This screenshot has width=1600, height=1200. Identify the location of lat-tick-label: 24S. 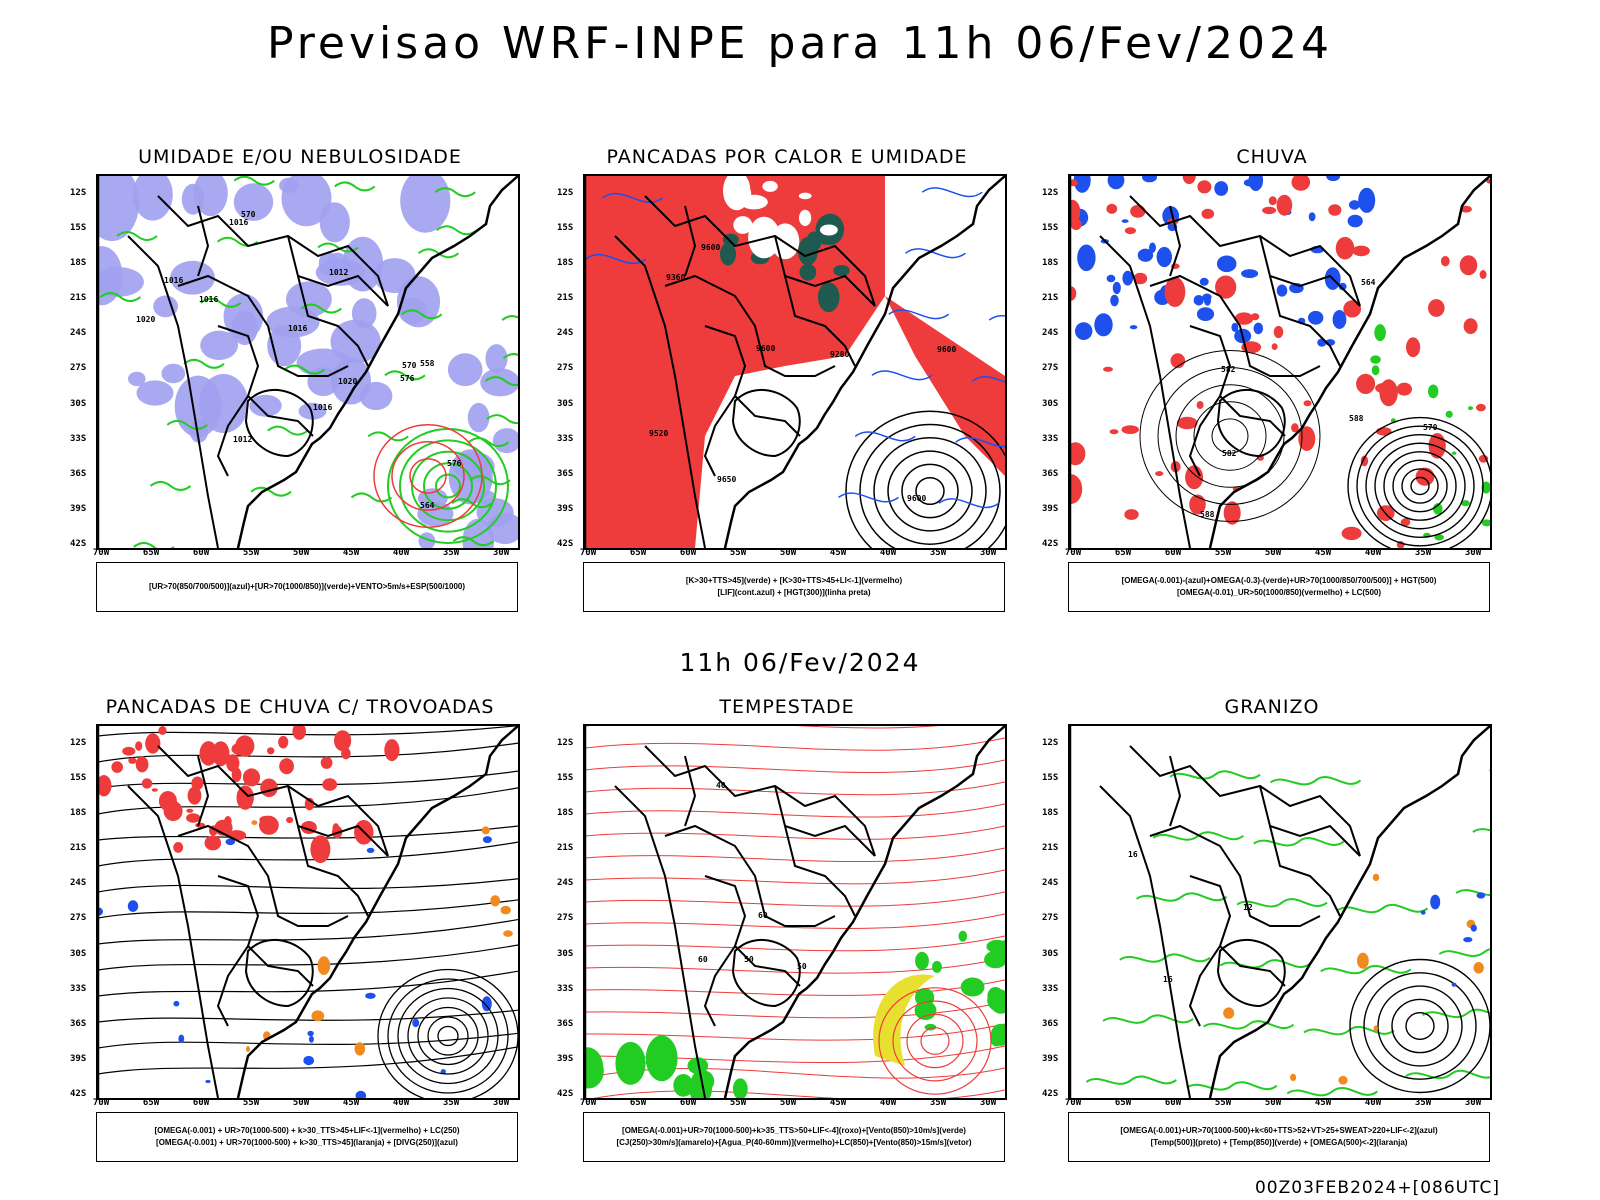
(1050, 333).